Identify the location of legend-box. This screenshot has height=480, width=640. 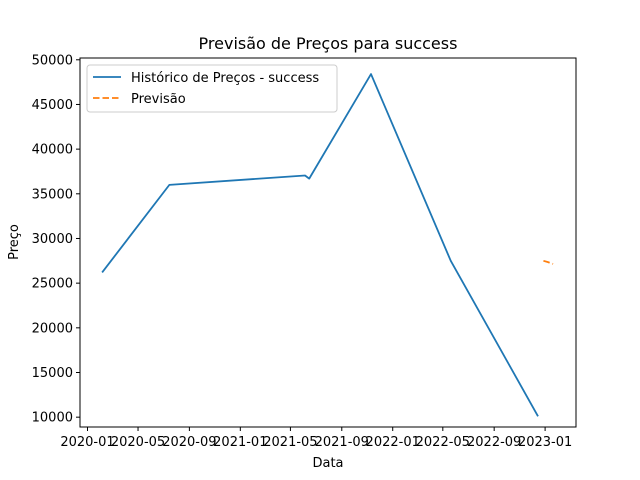
(212, 88).